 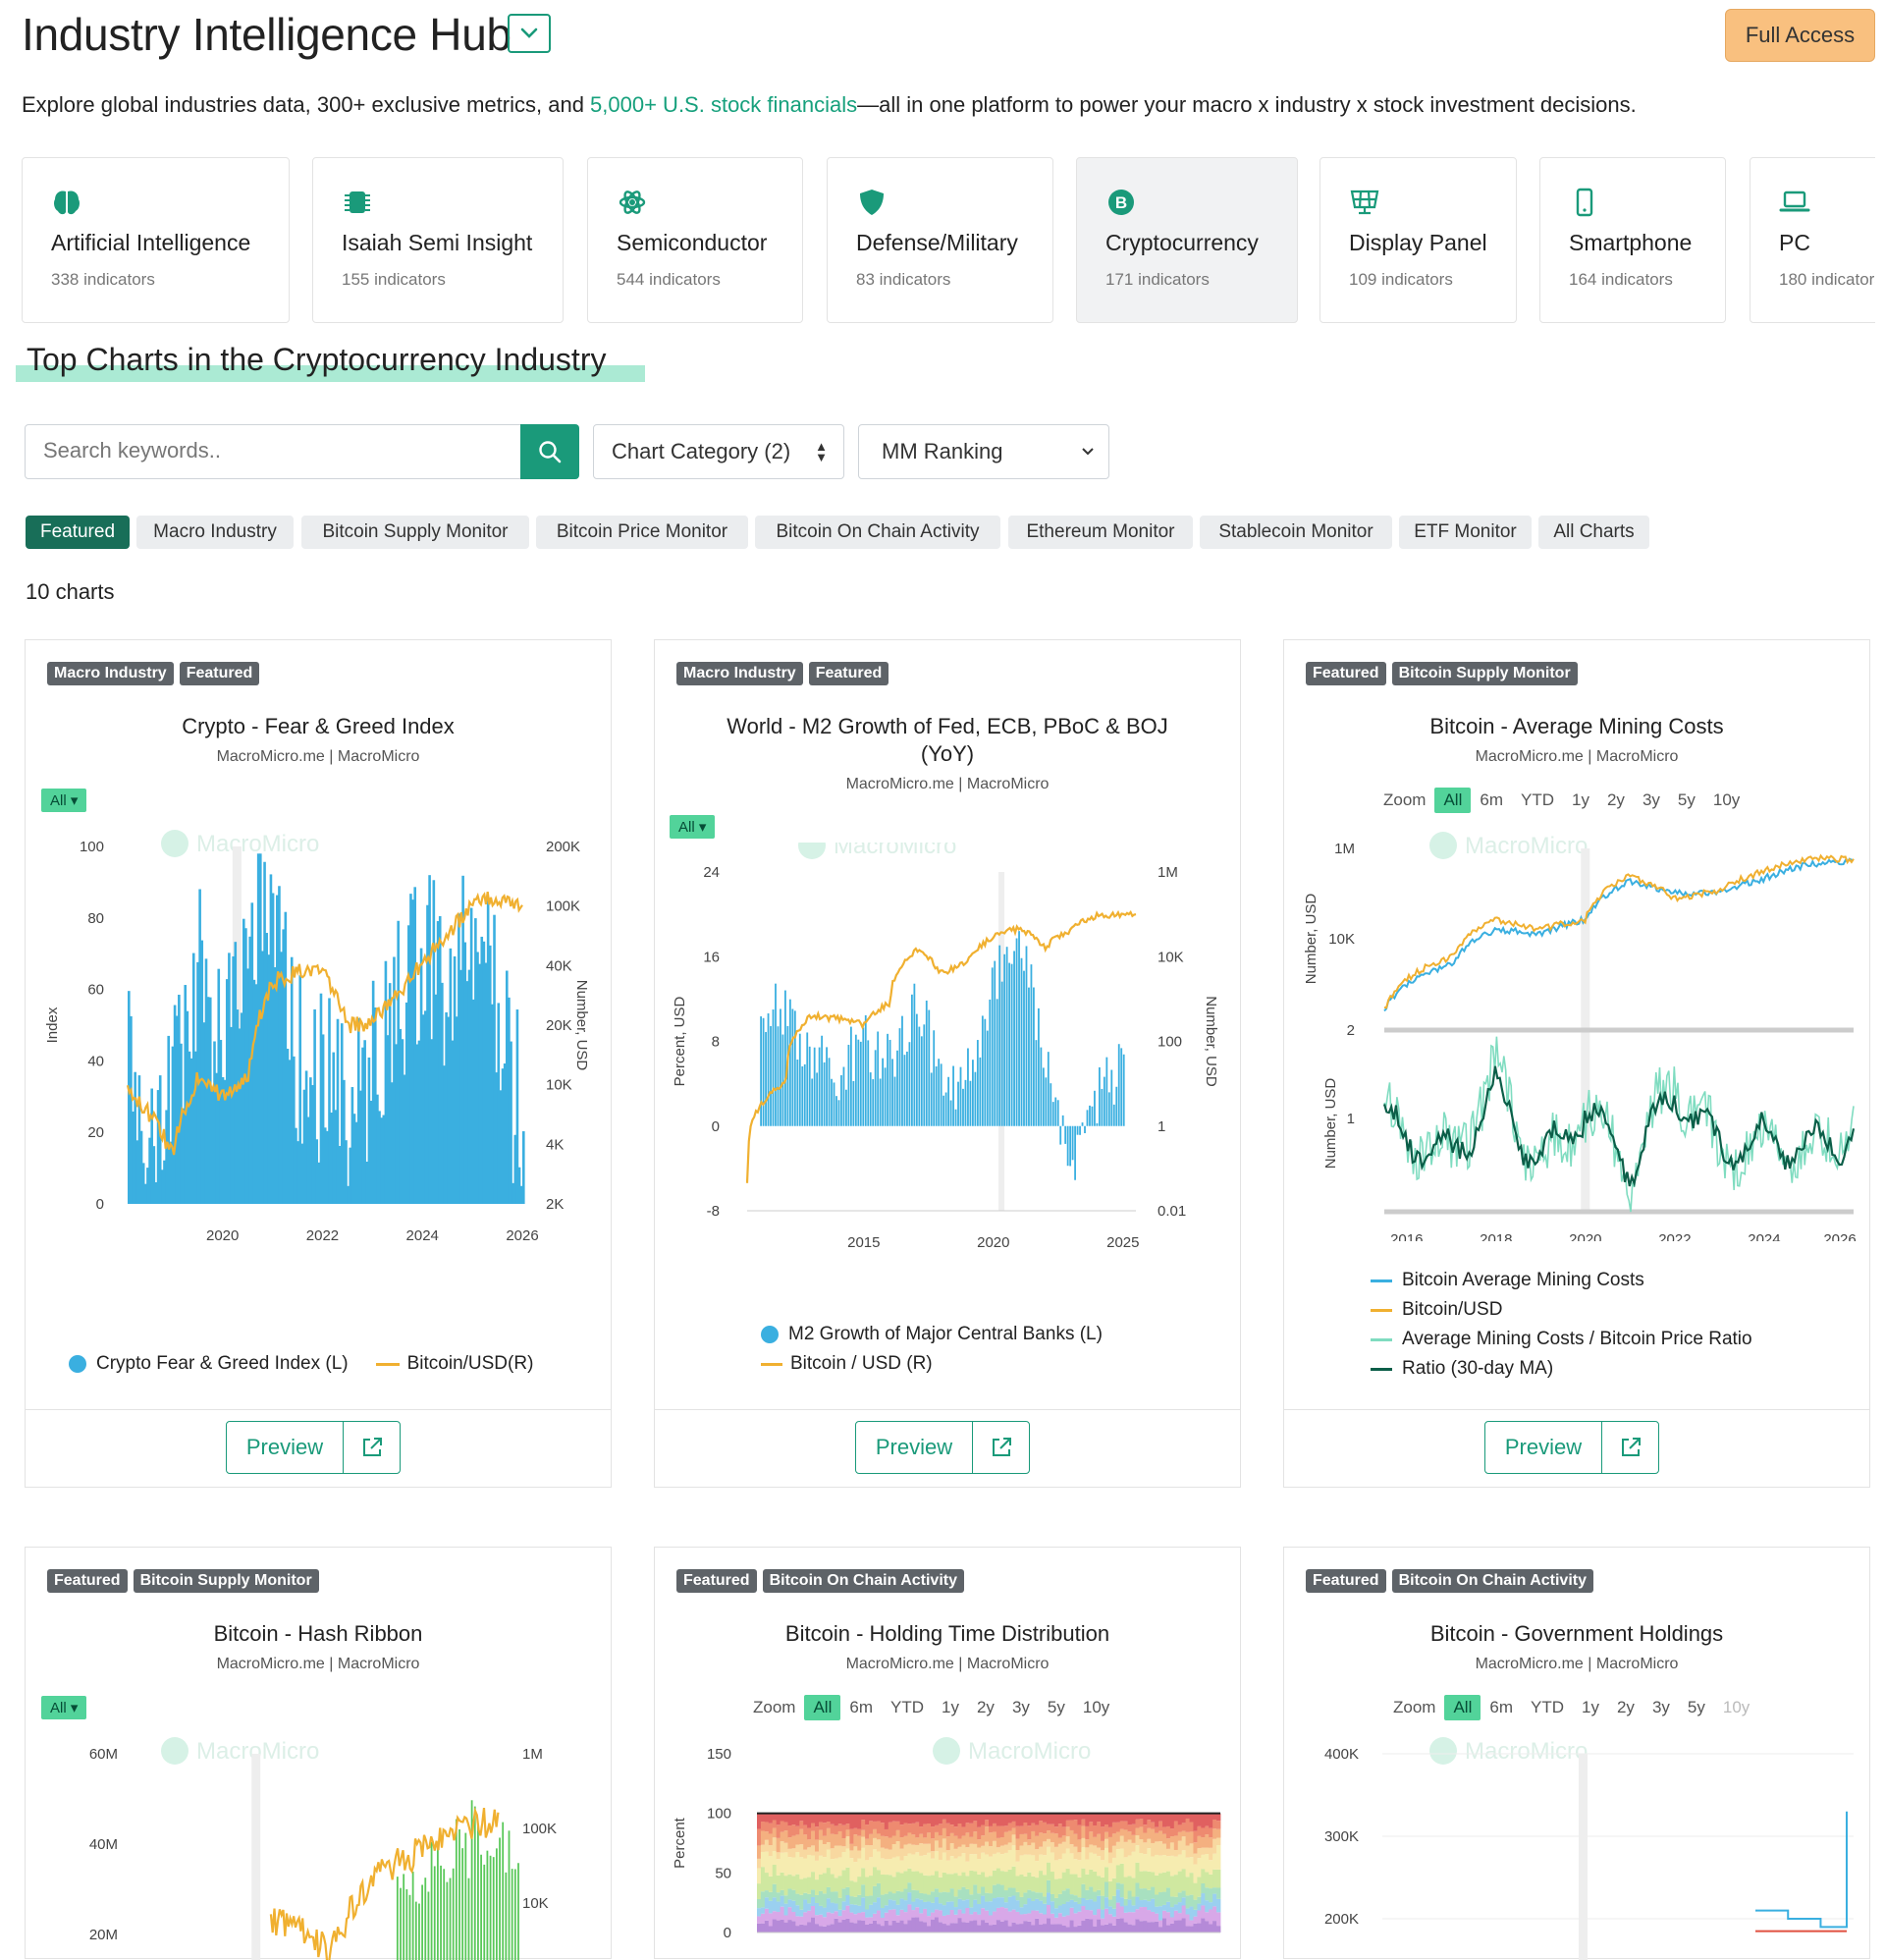 What do you see at coordinates (945, 1334) in the screenshot?
I see `legend-item: M2 Growth of Major Central Banks (L)` at bounding box center [945, 1334].